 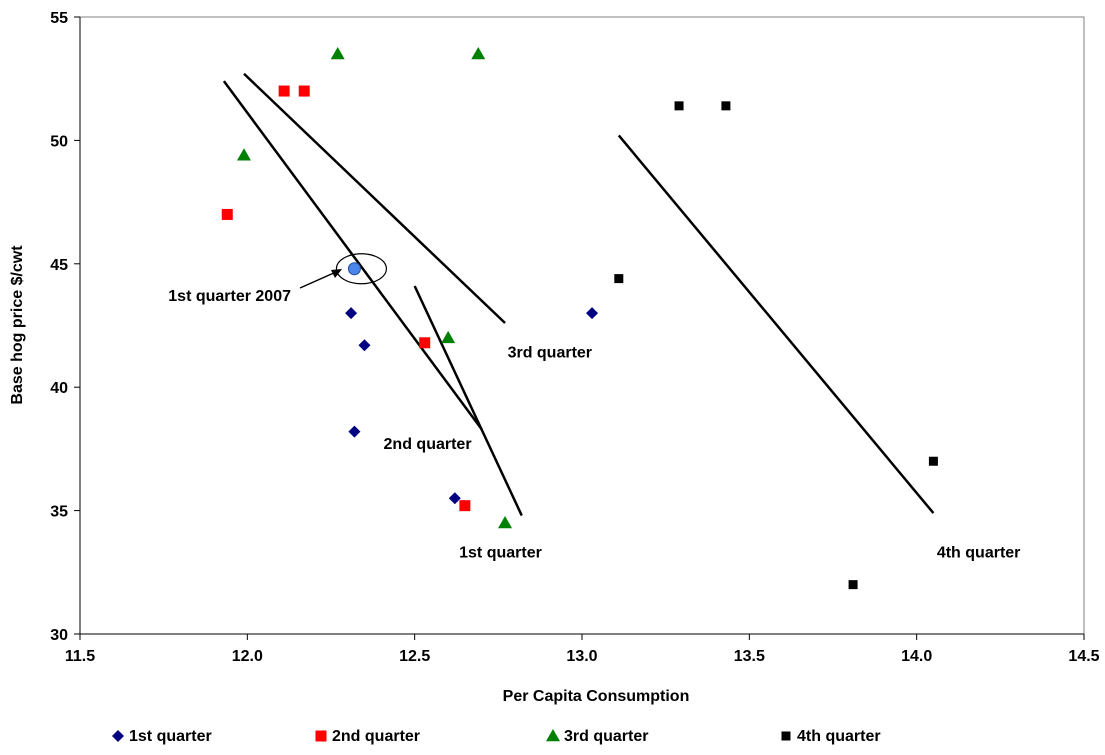 I want to click on y-tick-label: 55, so click(x=59, y=18).